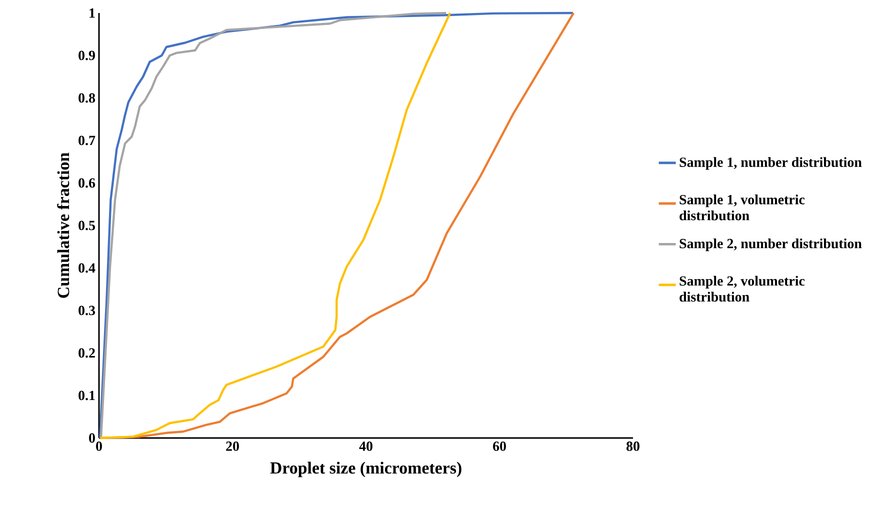 Image resolution: width=893 pixels, height=527 pixels. I want to click on legend-label: Sample 1, volumetric distribution, so click(742, 207).